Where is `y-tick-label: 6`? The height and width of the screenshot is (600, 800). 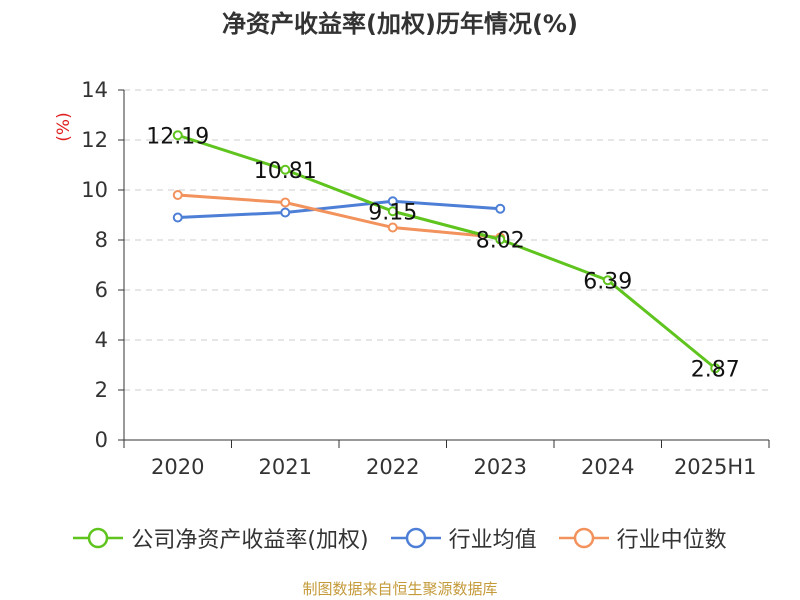
y-tick-label: 6 is located at coordinates (101, 290).